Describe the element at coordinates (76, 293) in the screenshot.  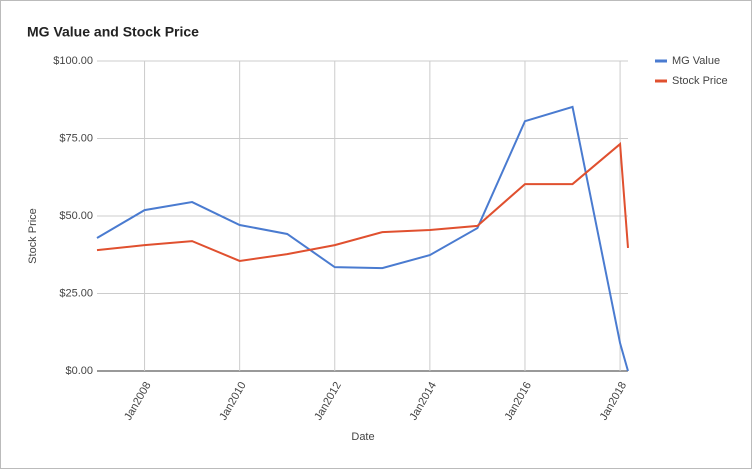
I see `y-tick-label: $25.00` at that location.